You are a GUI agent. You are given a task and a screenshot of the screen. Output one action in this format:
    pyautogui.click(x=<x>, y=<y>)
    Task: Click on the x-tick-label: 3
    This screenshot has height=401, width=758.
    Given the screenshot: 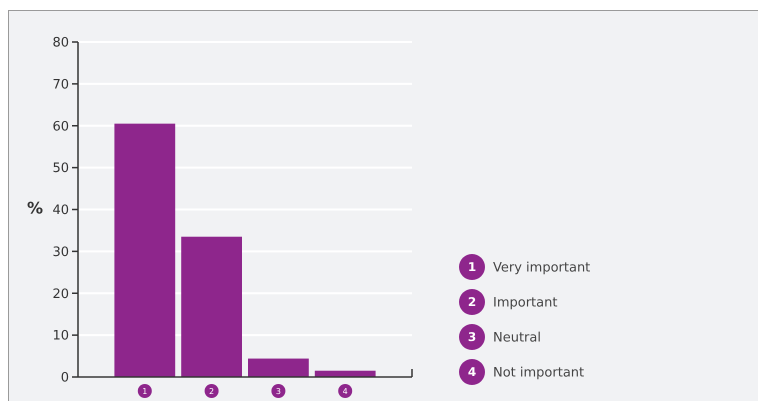 What is the action you would take?
    pyautogui.click(x=278, y=391)
    